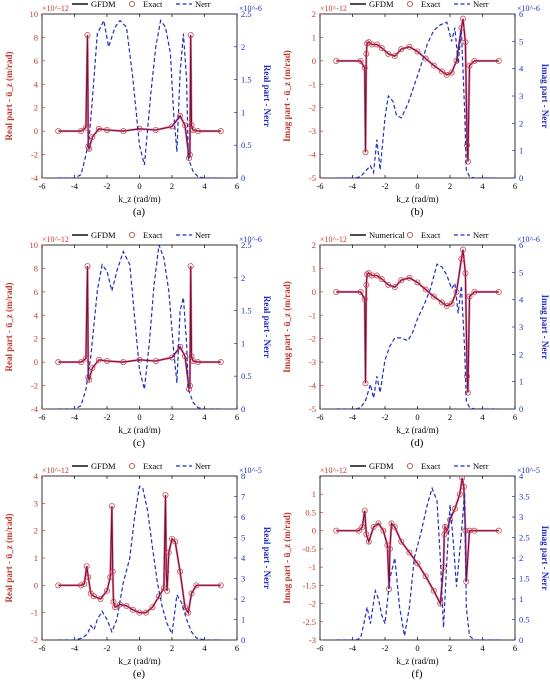 This screenshot has width=550, height=697. What do you see at coordinates (139, 212) in the screenshot?
I see `panel-caption: (a)` at bounding box center [139, 212].